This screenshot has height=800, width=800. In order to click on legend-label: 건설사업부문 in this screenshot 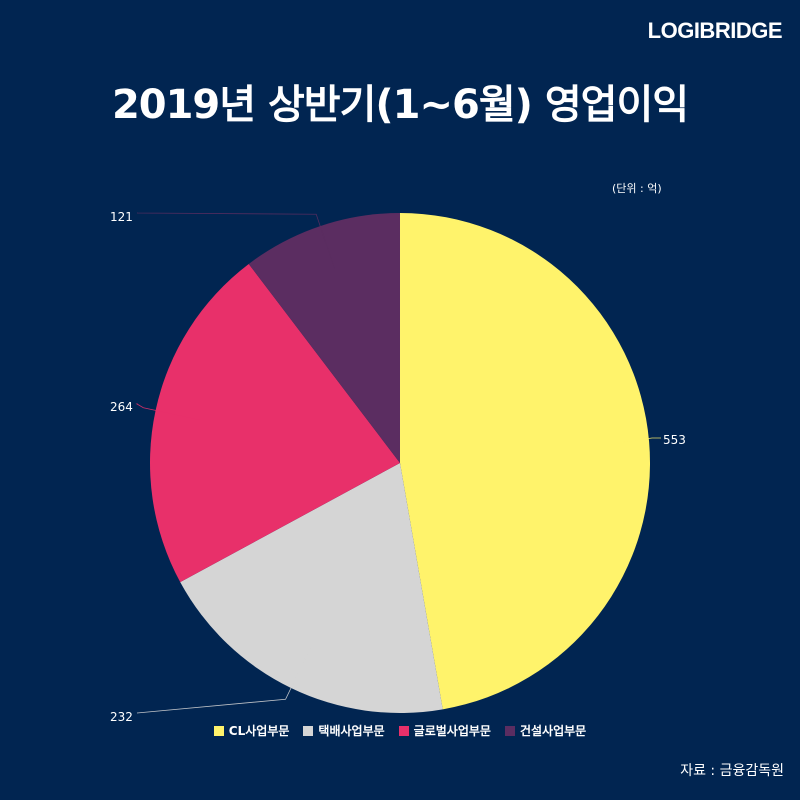, I will do `click(553, 731)`.